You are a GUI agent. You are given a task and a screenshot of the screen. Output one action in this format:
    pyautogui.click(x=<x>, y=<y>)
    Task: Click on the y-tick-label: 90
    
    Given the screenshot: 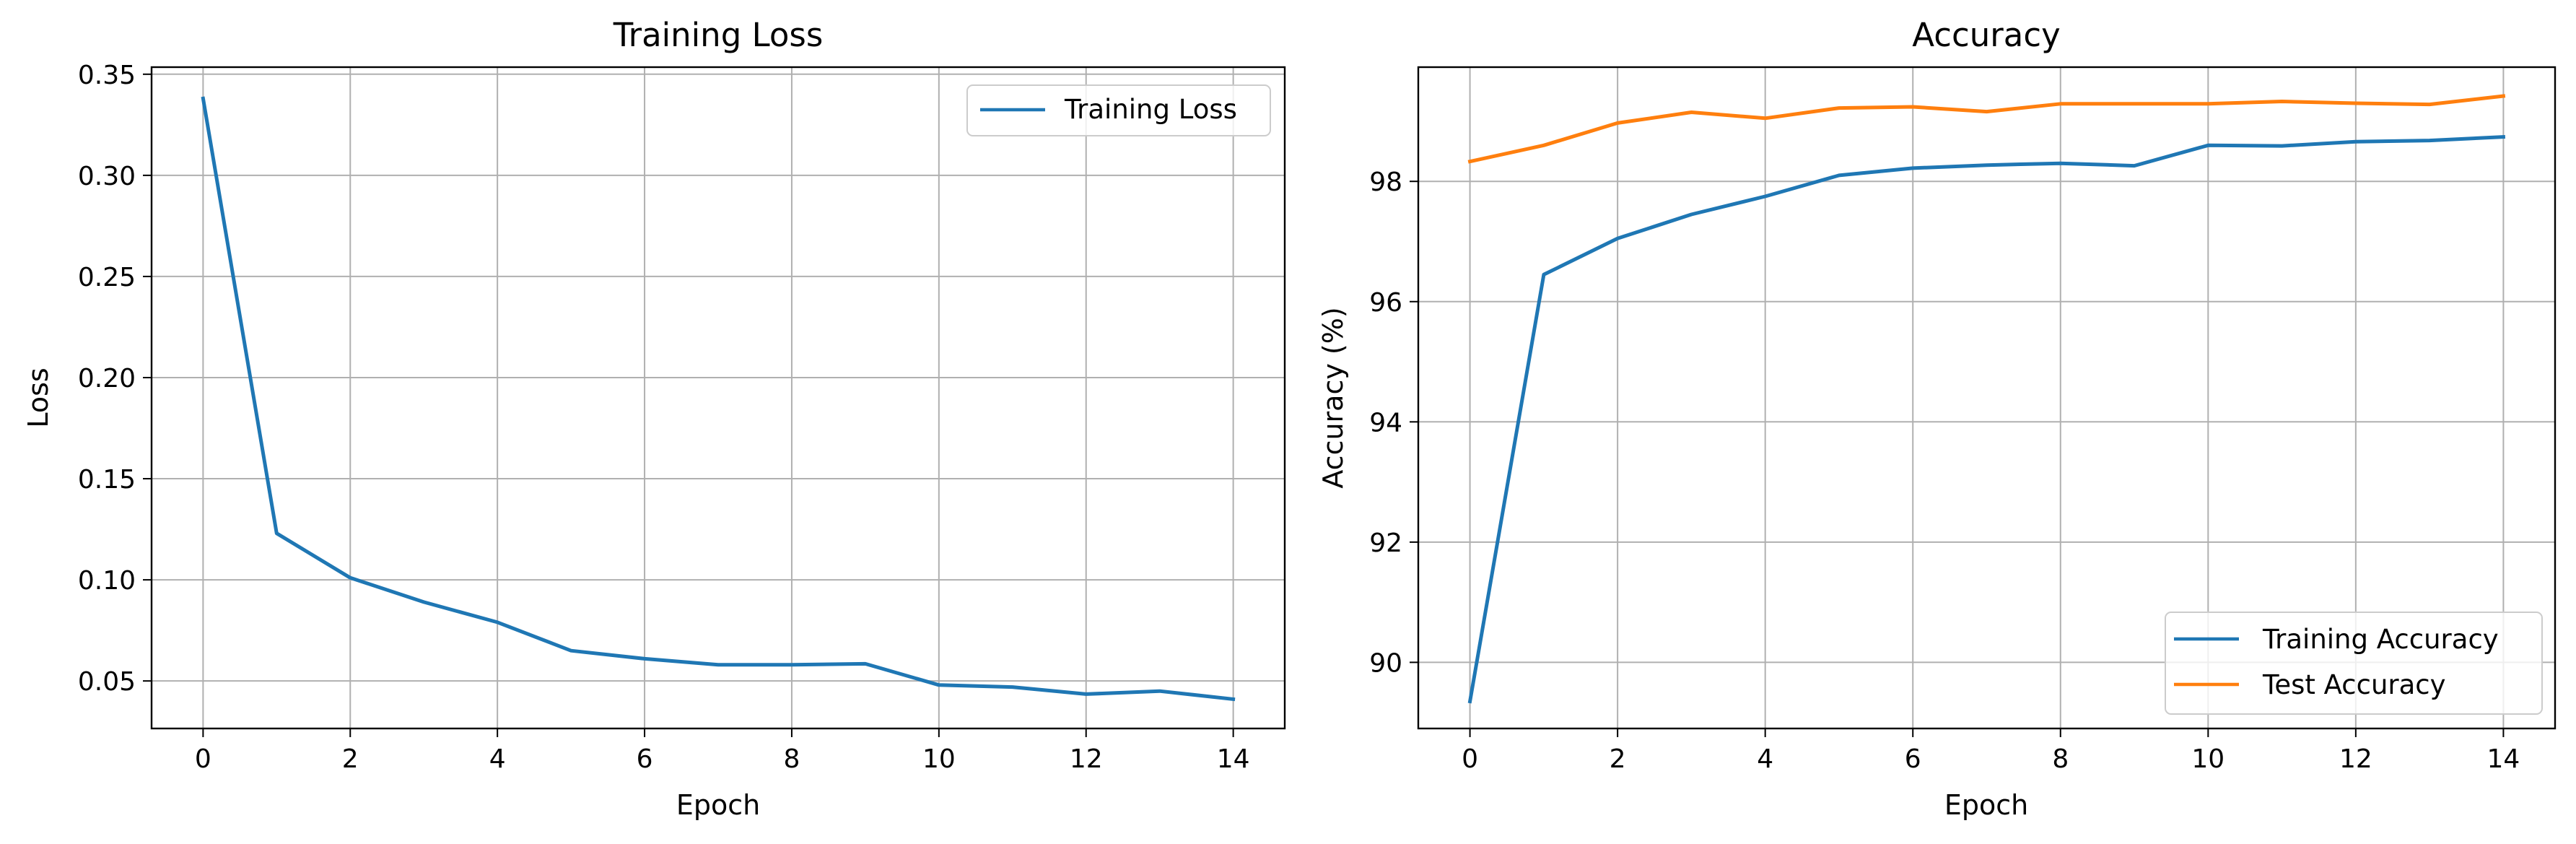 What is the action you would take?
    pyautogui.click(x=1385, y=663)
    